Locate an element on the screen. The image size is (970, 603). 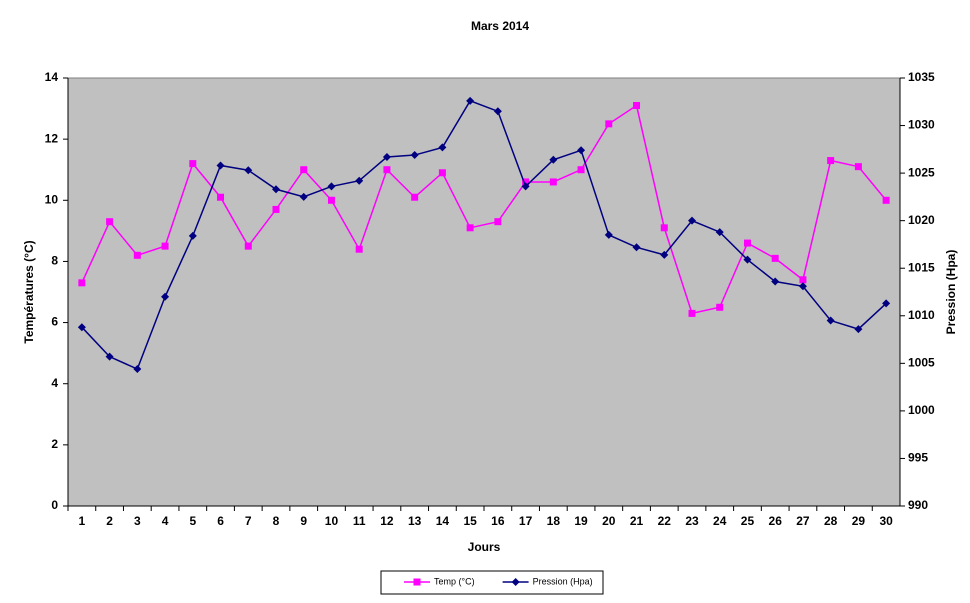
y-axis-label: Températures (°C) is located at coordinates (29, 291).